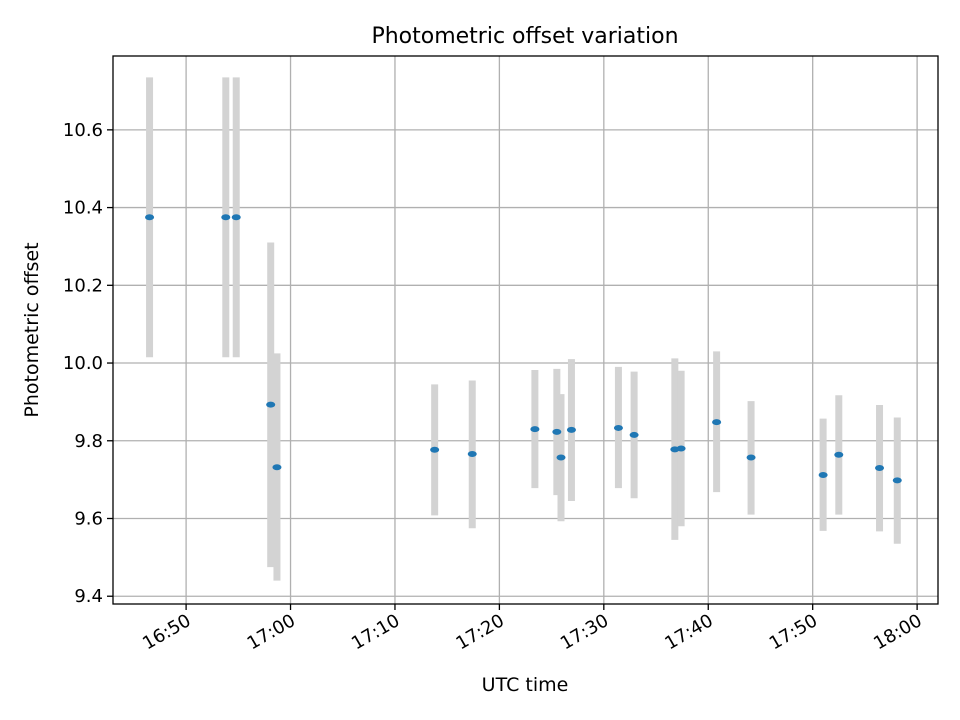 The height and width of the screenshot is (720, 960). Describe the element at coordinates (88, 518) in the screenshot. I see `y-tick-label: 9.6` at that location.